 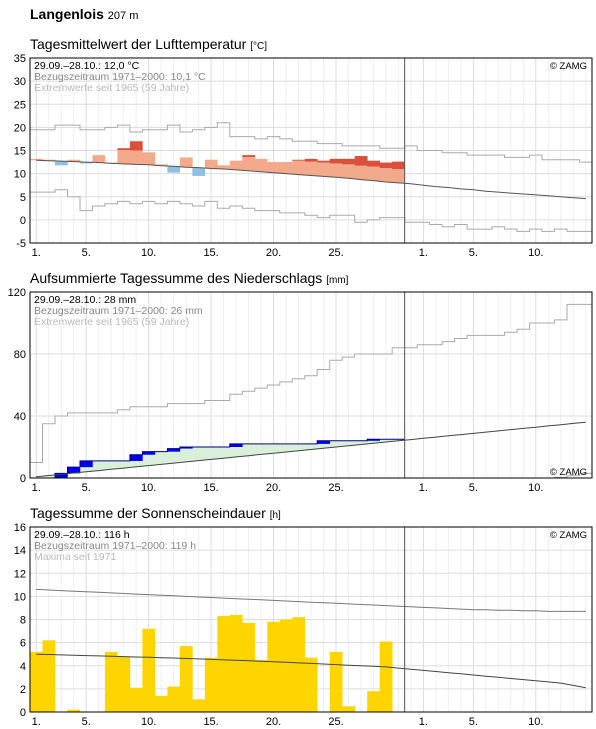 I want to click on y-tick-label: 30, so click(x=20, y=82).